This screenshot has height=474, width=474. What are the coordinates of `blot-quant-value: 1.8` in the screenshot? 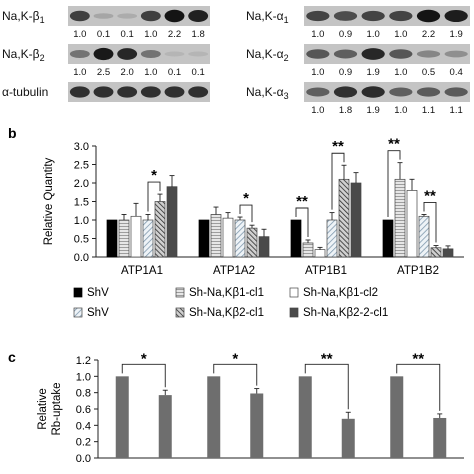 It's located at (345, 110).